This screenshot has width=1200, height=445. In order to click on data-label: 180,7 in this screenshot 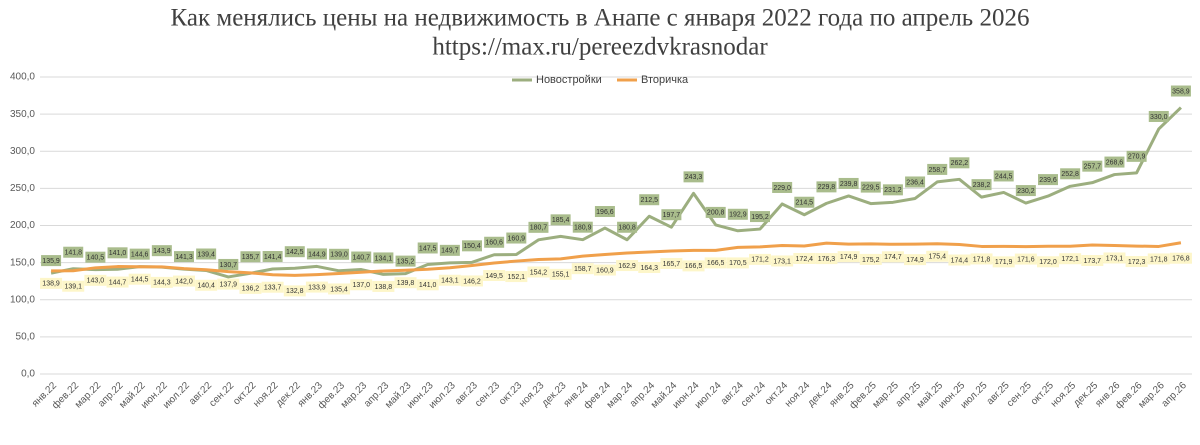, I will do `click(539, 228)`.